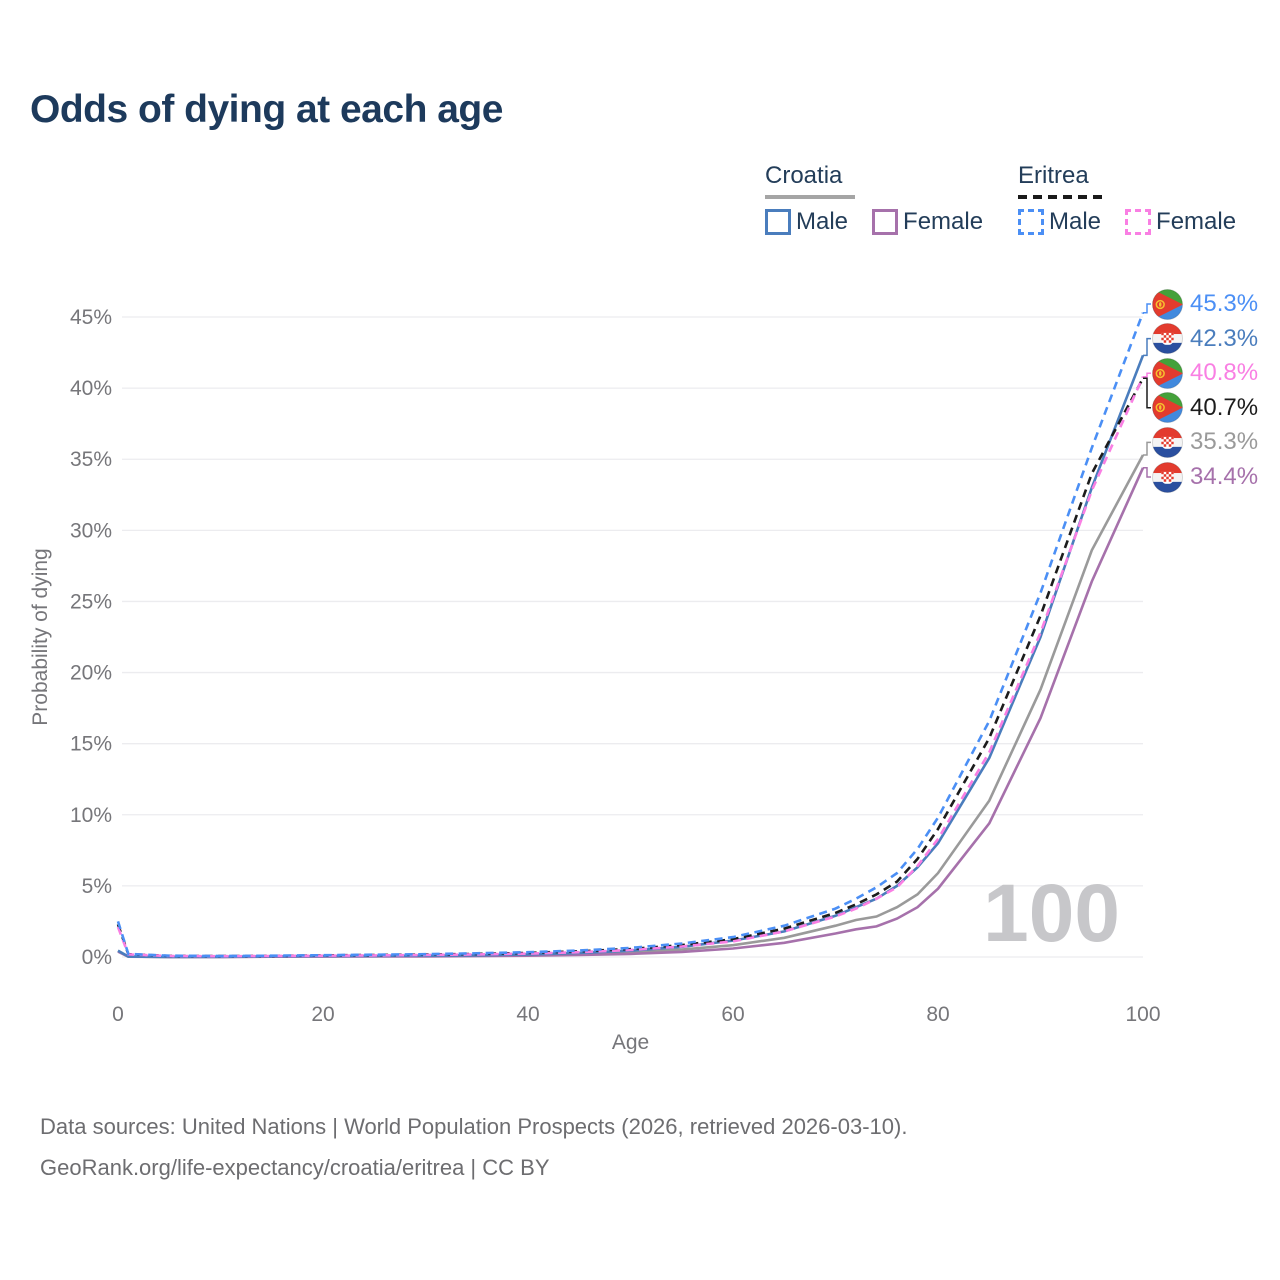  Describe the element at coordinates (1053, 175) in the screenshot. I see `legend-title-eritrea: Eritrea` at that location.